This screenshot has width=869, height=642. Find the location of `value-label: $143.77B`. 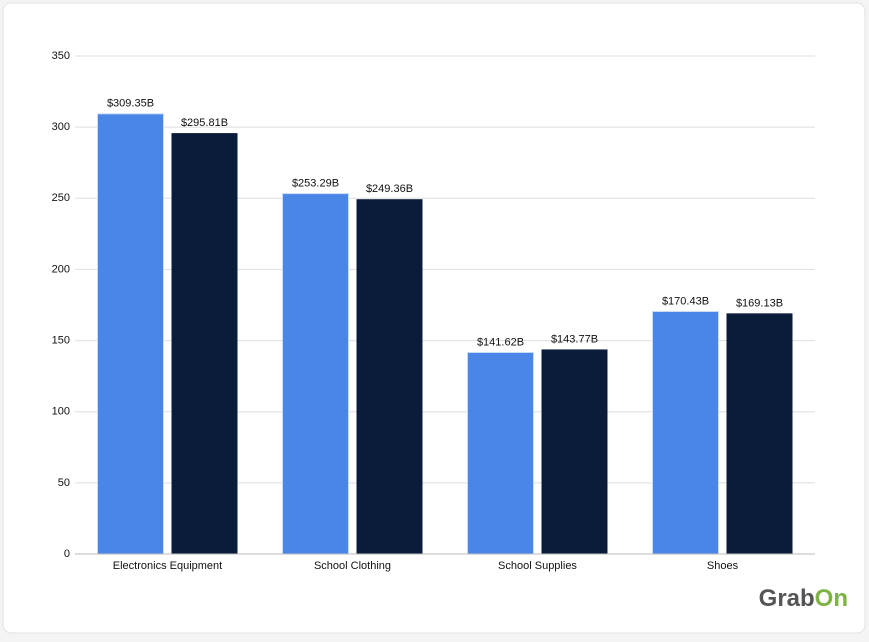

value-label: $143.77B is located at coordinates (574, 339).